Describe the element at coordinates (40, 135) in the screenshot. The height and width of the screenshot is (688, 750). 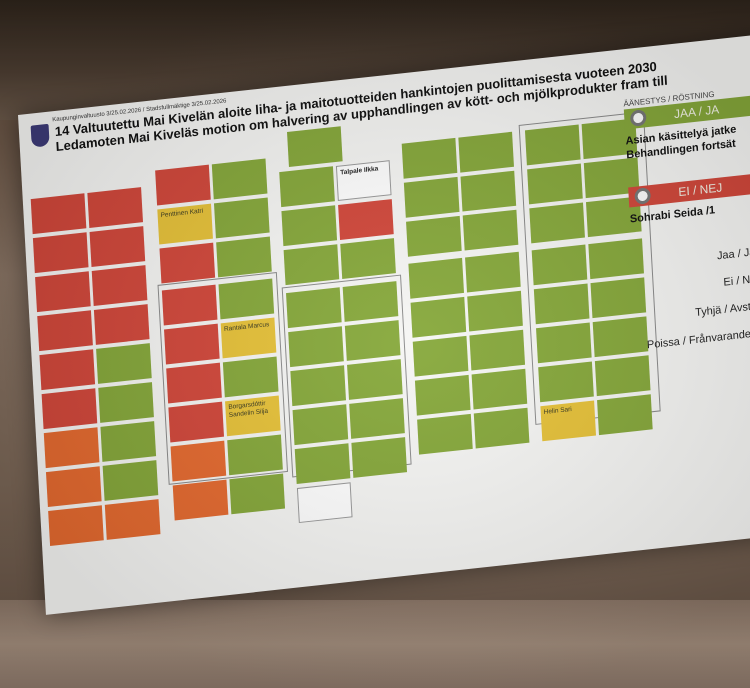
I see `city-logo-icon` at that location.